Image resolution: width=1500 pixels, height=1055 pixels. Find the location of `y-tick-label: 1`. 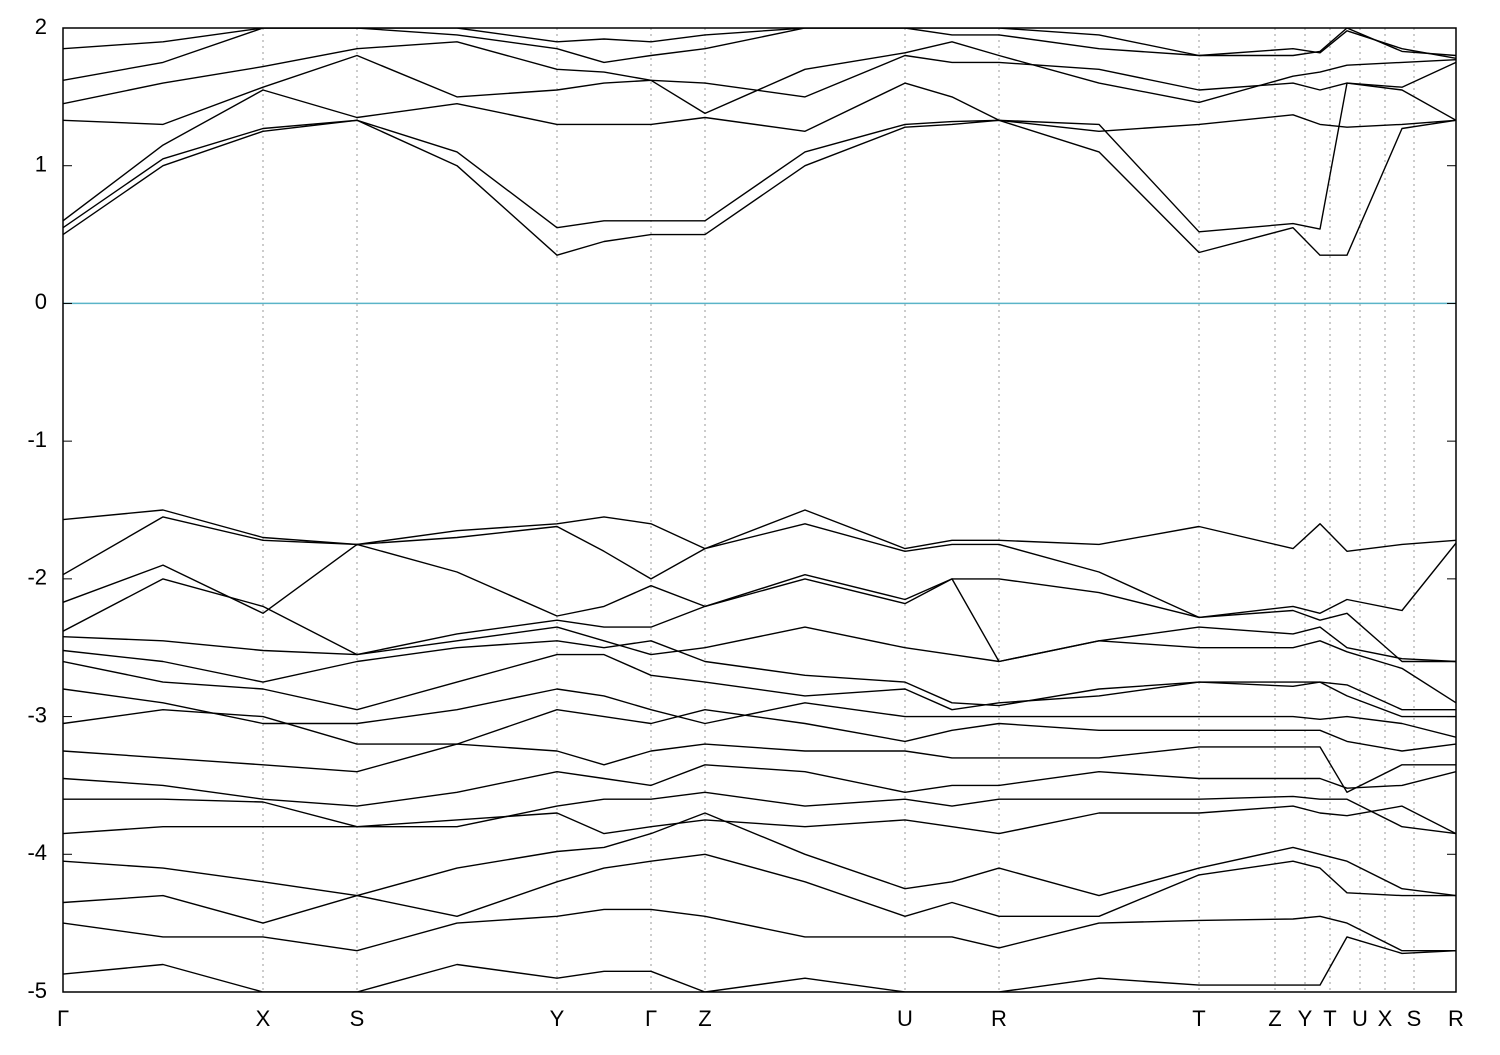

y-tick-label: 1 is located at coordinates (41, 164).